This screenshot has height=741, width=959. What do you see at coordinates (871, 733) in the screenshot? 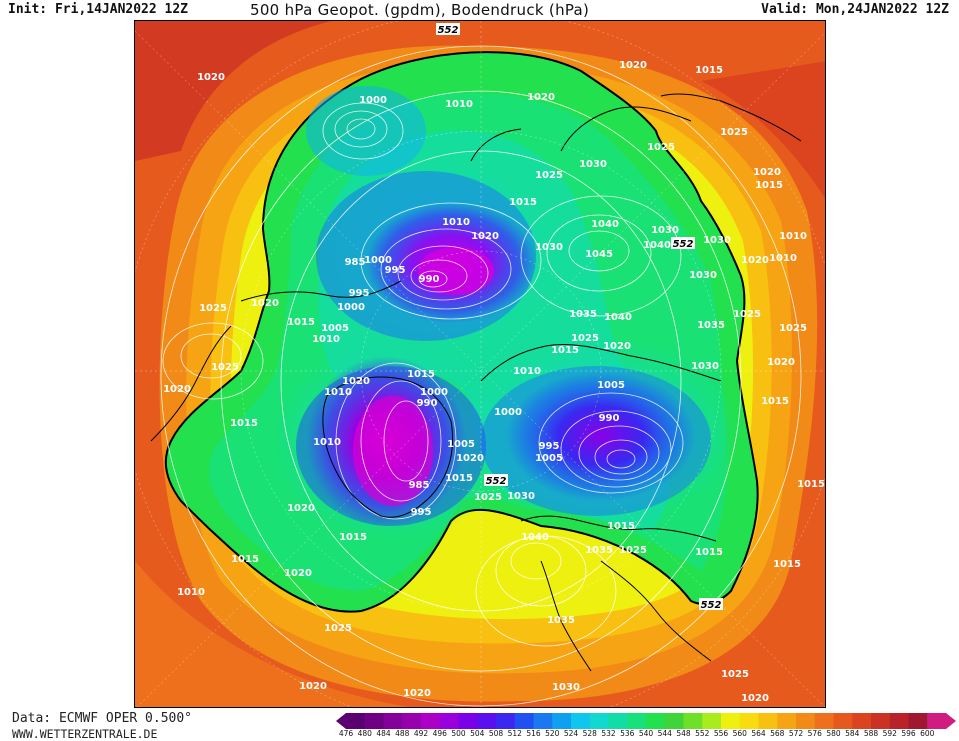
I see `legend-tick-label: 588` at bounding box center [871, 733].